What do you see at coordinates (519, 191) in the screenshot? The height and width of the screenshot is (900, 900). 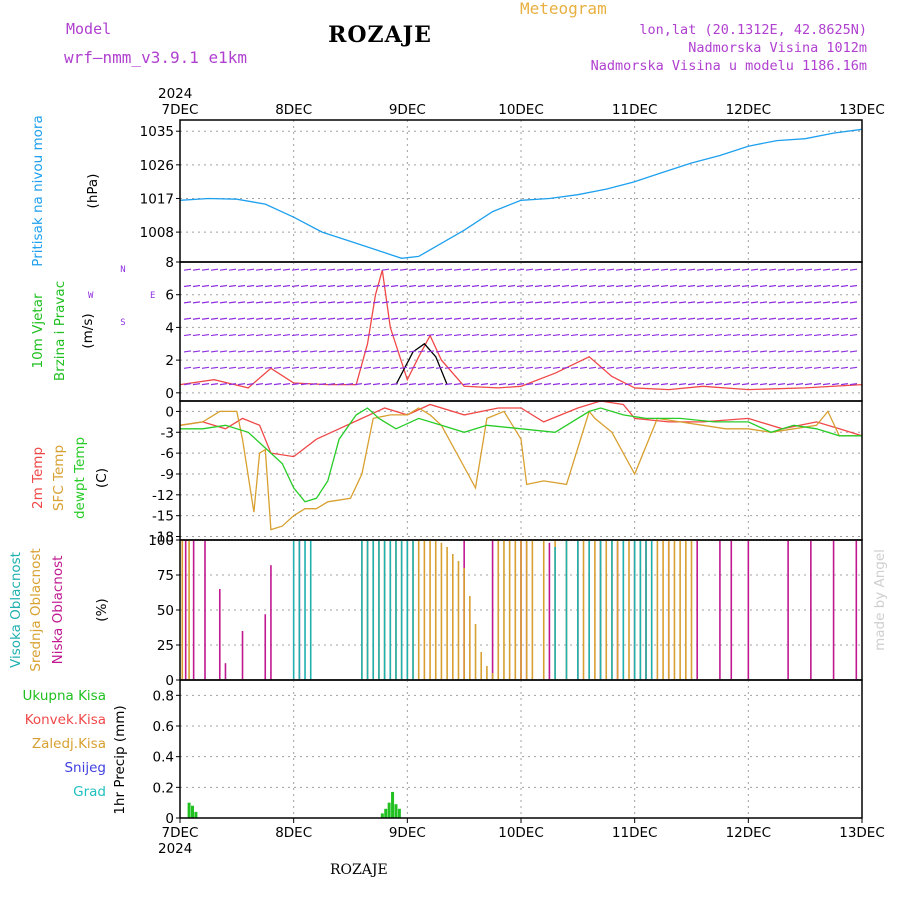 I see `panel-pressure` at bounding box center [519, 191].